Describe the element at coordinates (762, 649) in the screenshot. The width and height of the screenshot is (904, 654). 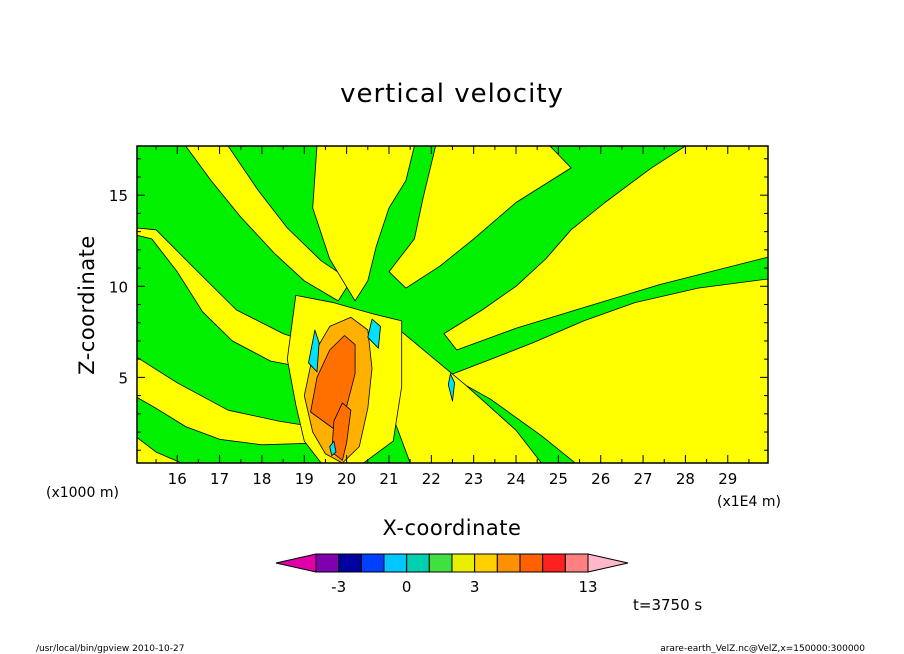
I see `footer-right: arare-earth_VelZ.nc@VelZ,x=150000:300000` at that location.